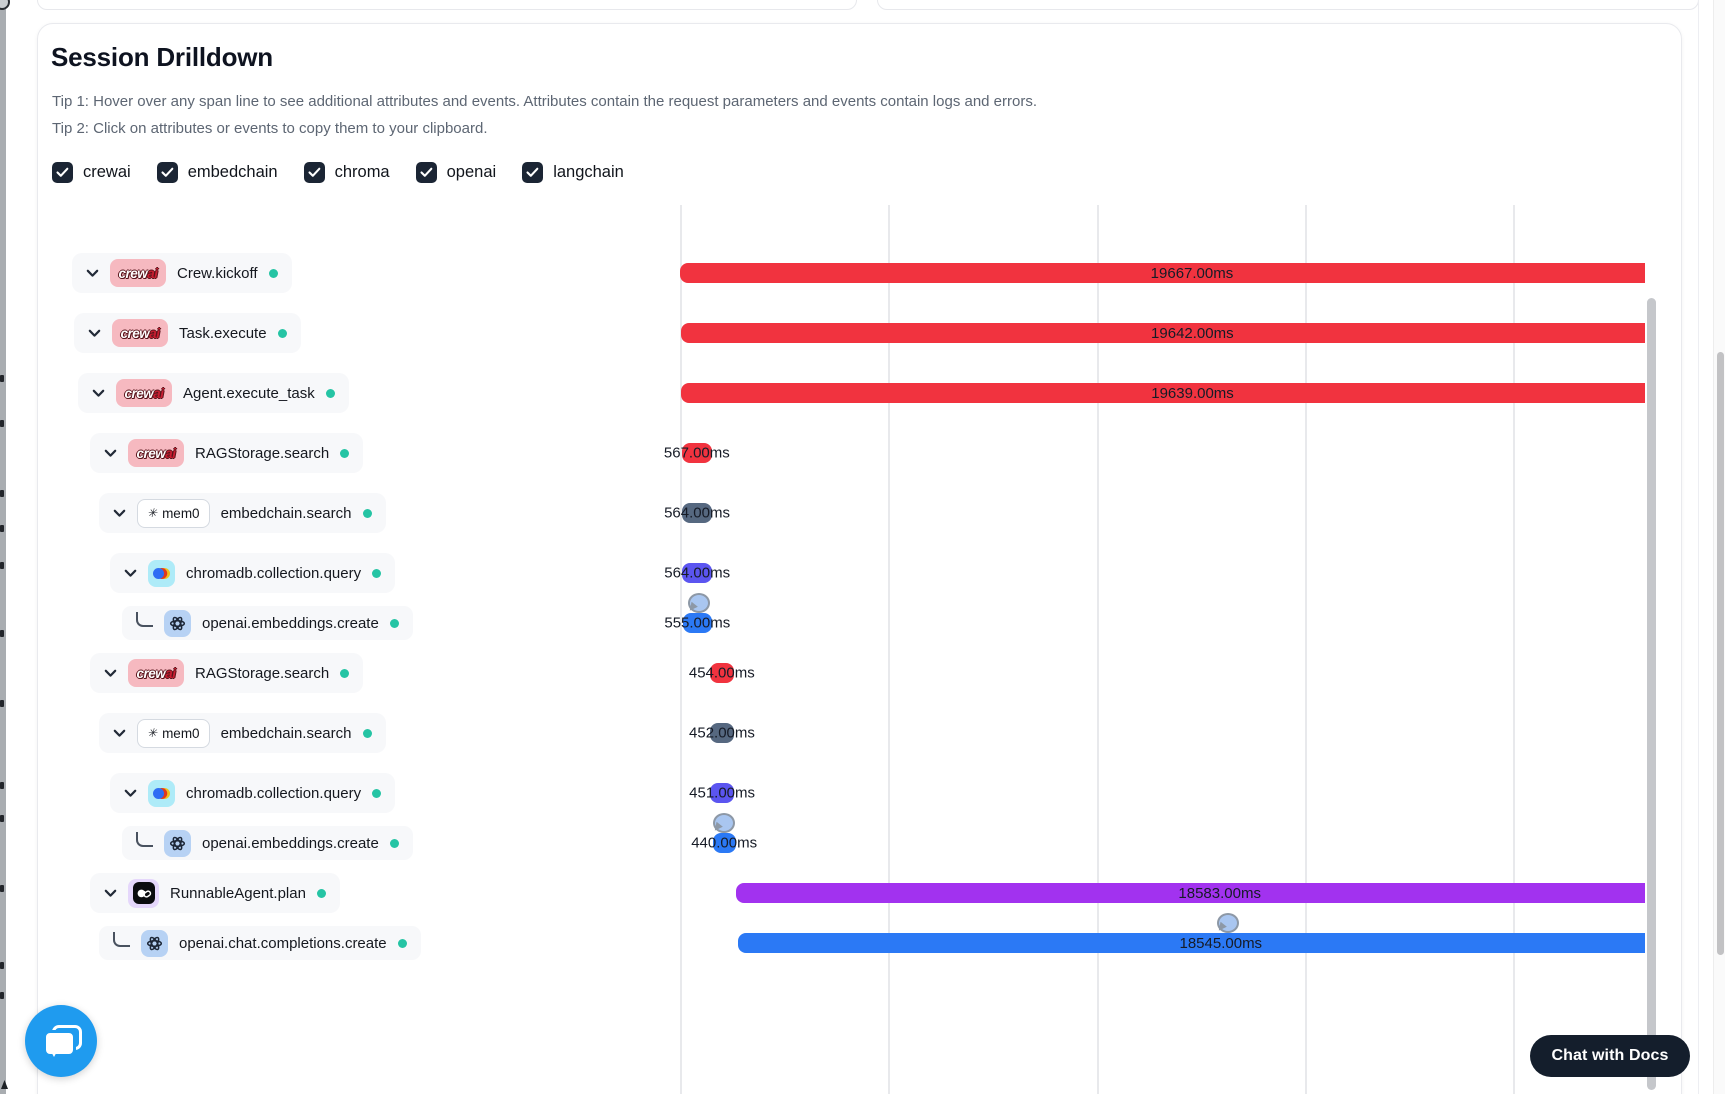 The height and width of the screenshot is (1094, 1725). Describe the element at coordinates (1651, 694) in the screenshot. I see `chart-vertical-scrollbar` at that location.